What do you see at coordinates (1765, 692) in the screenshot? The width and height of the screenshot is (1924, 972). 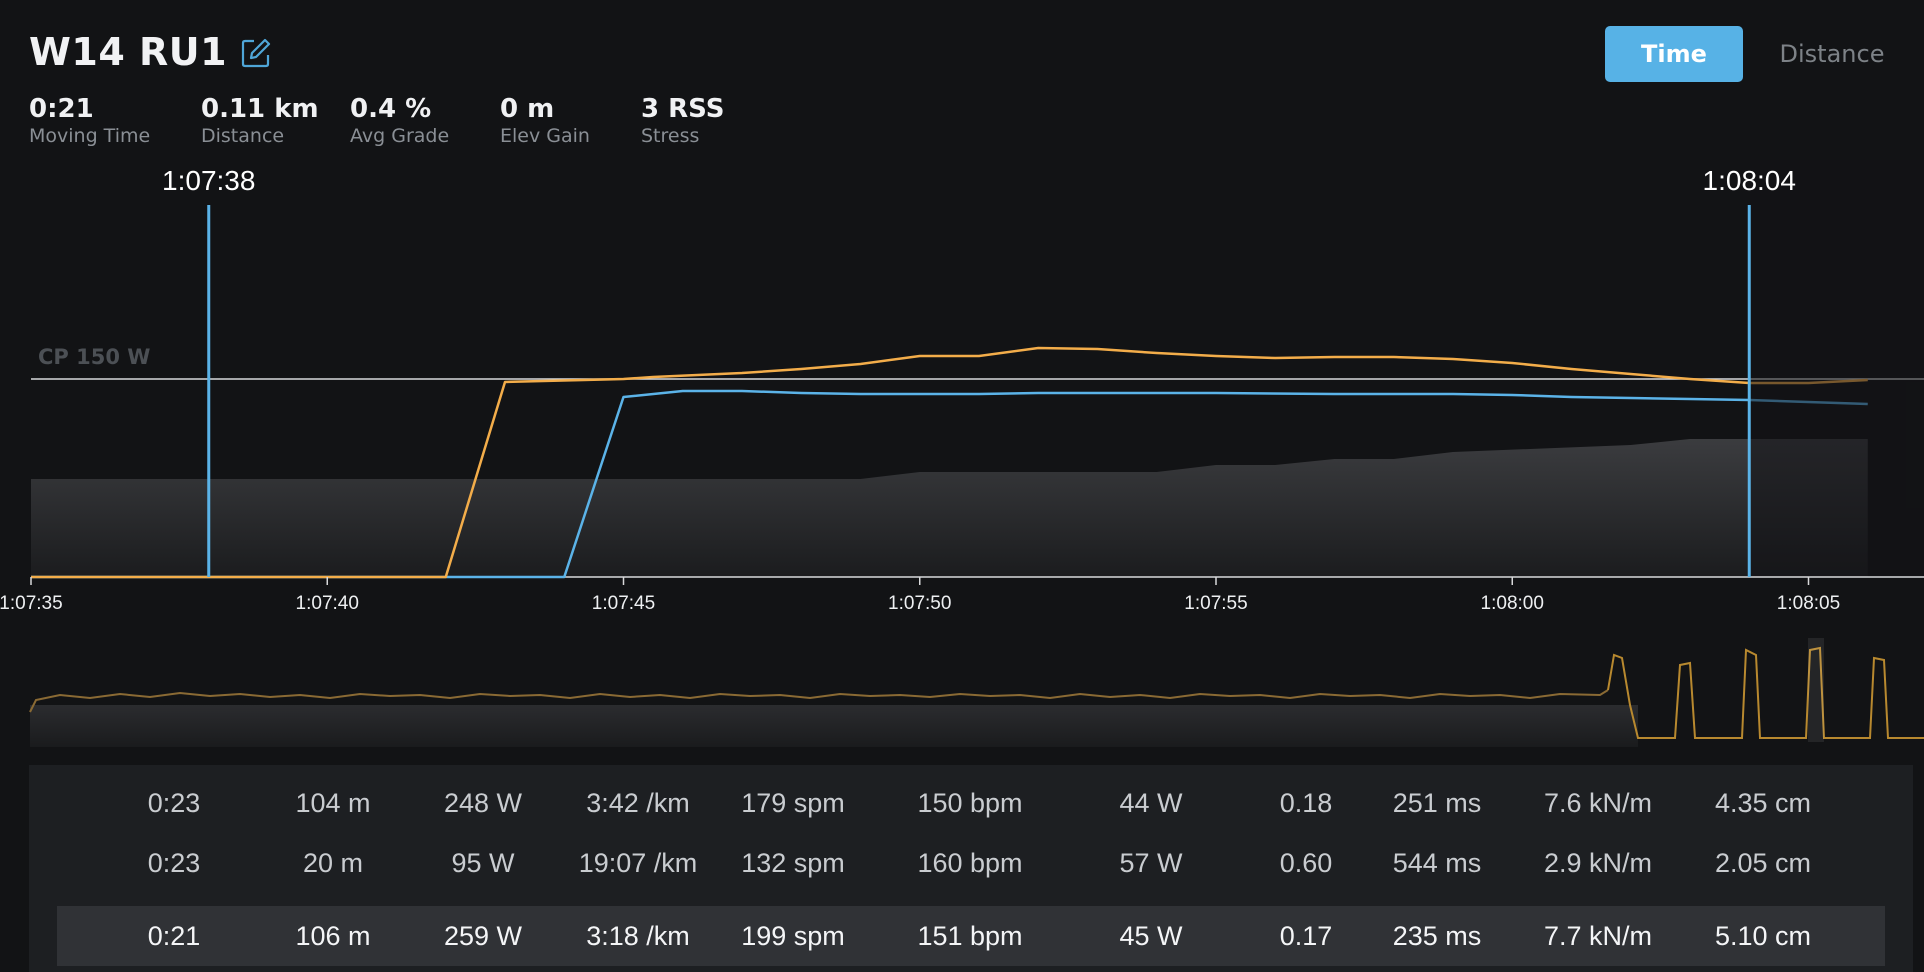 I see `overview-intervals-trace` at bounding box center [1765, 692].